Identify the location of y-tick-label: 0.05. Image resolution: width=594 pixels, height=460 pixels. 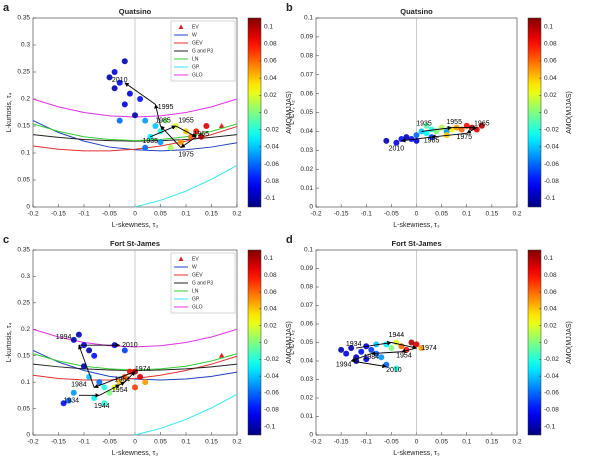
(306, 112).